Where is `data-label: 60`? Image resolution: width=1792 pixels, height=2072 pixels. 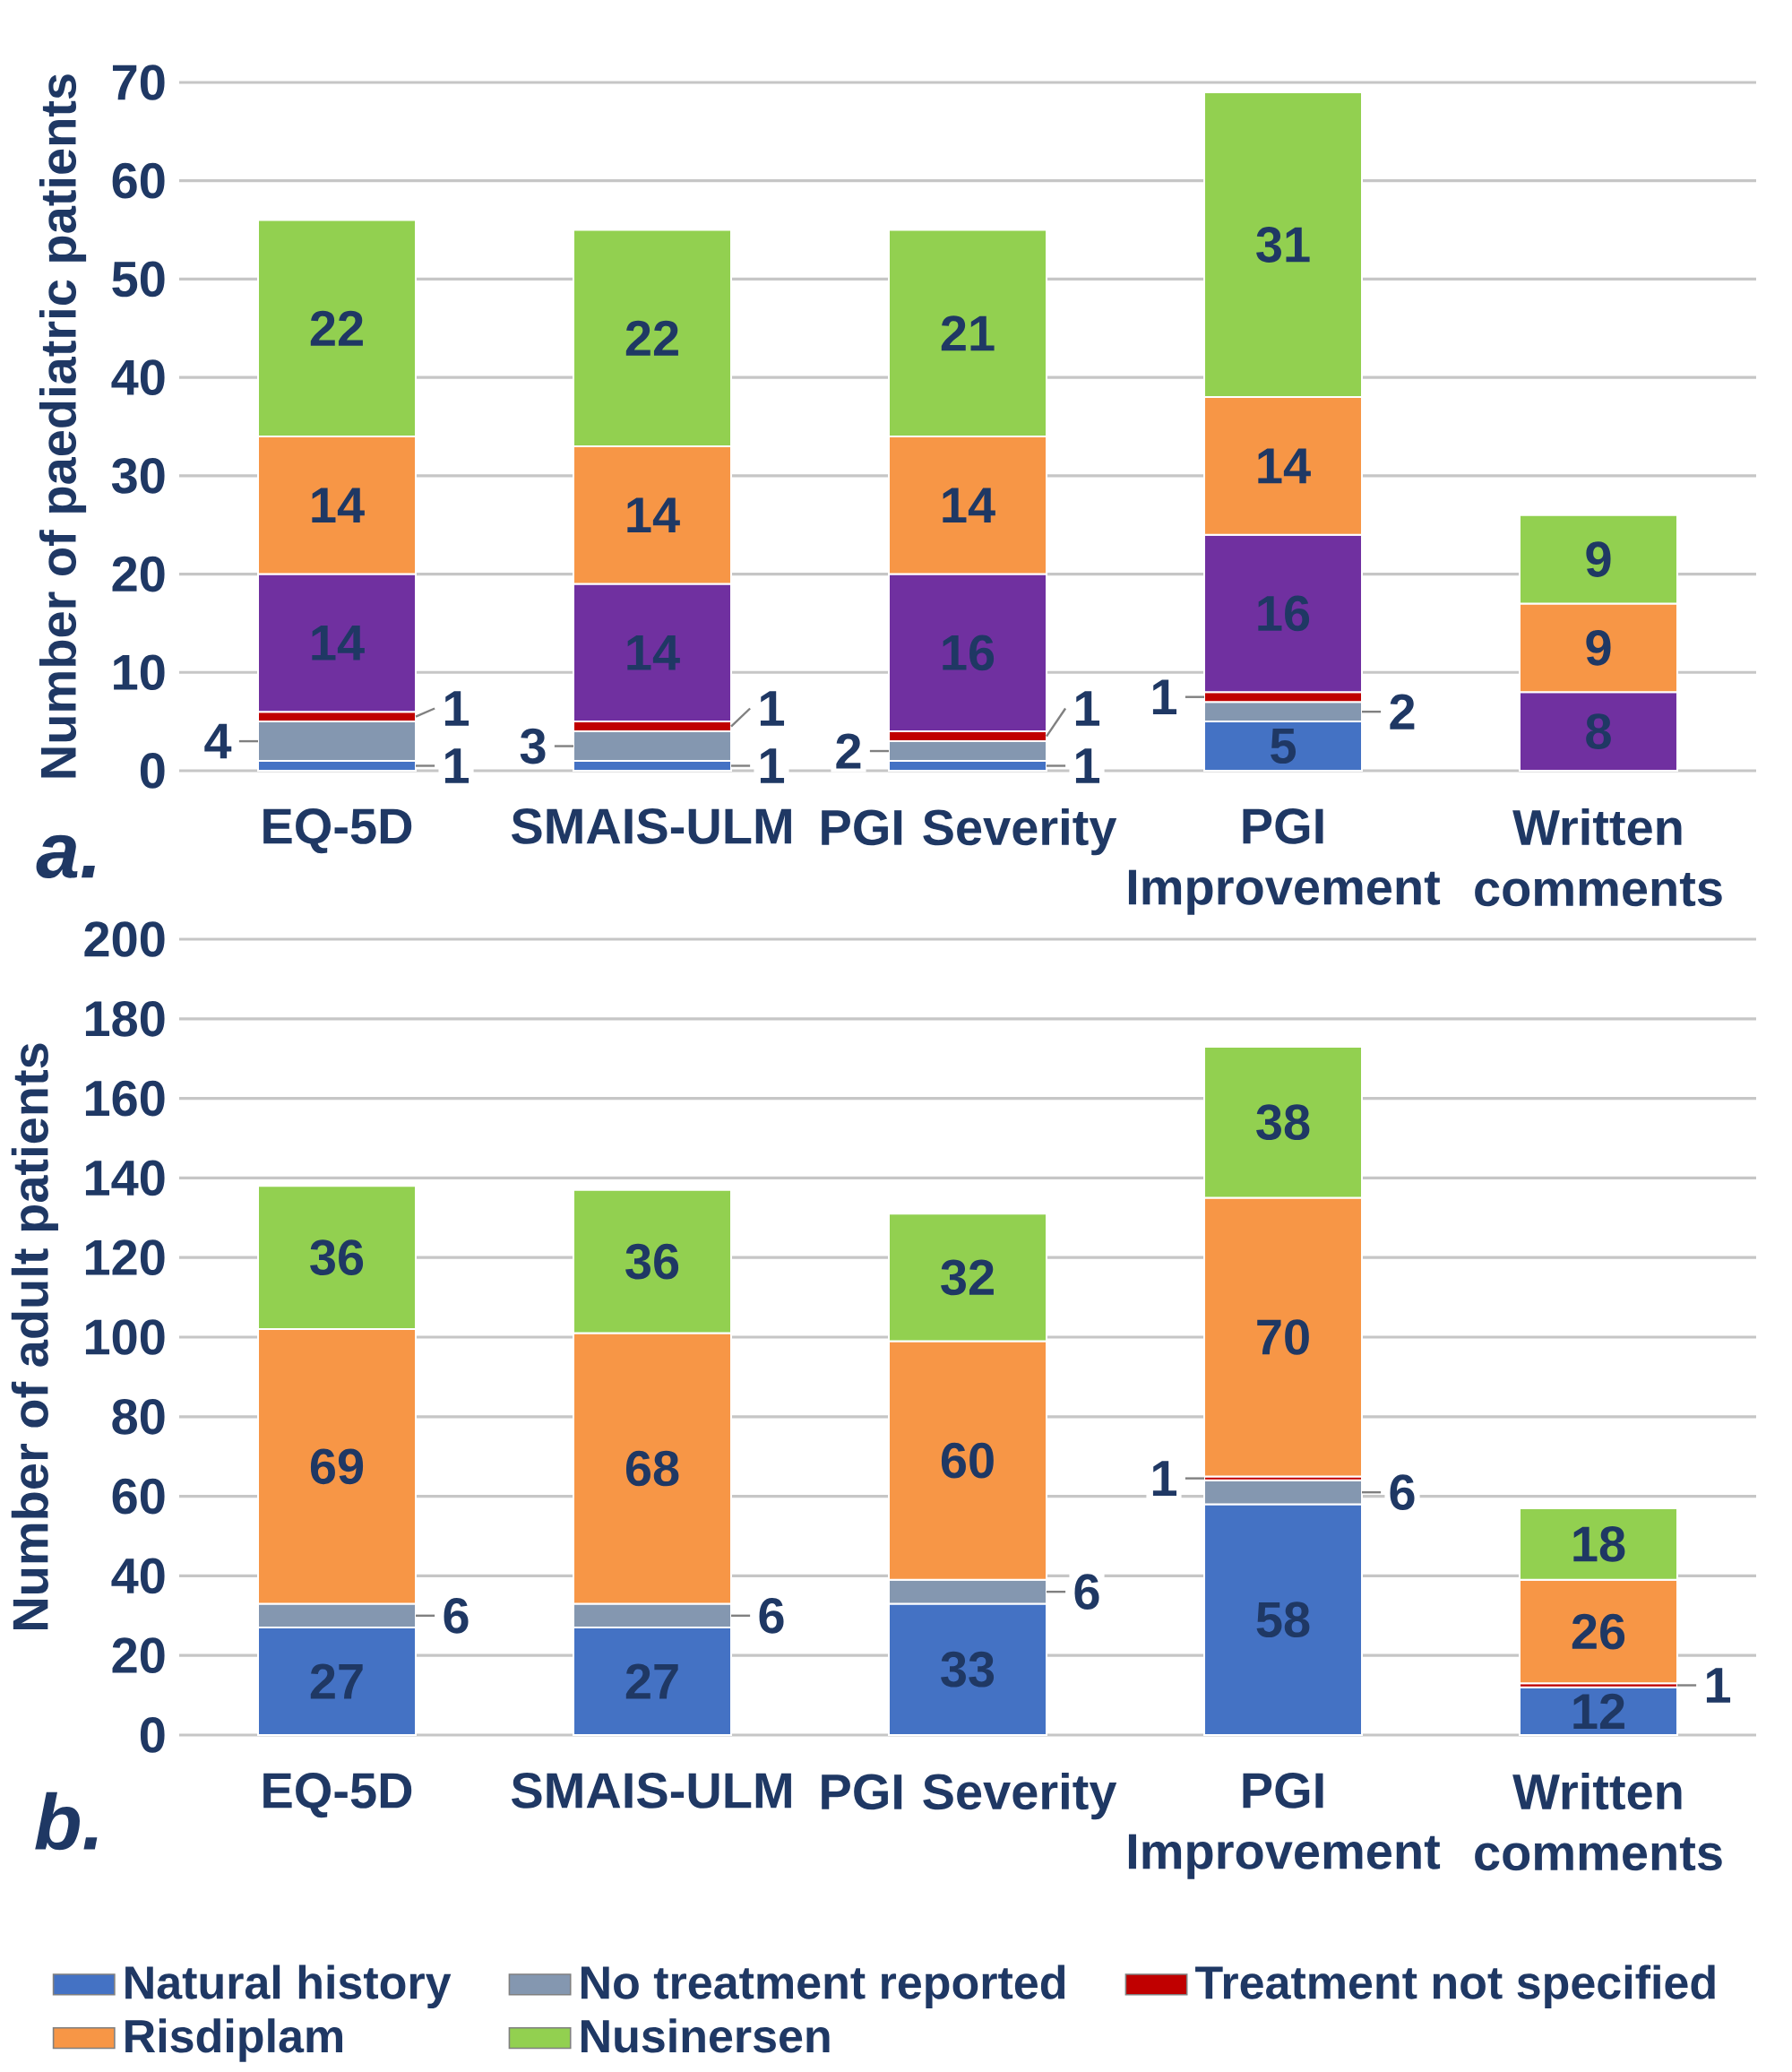 data-label: 60 is located at coordinates (967, 1460).